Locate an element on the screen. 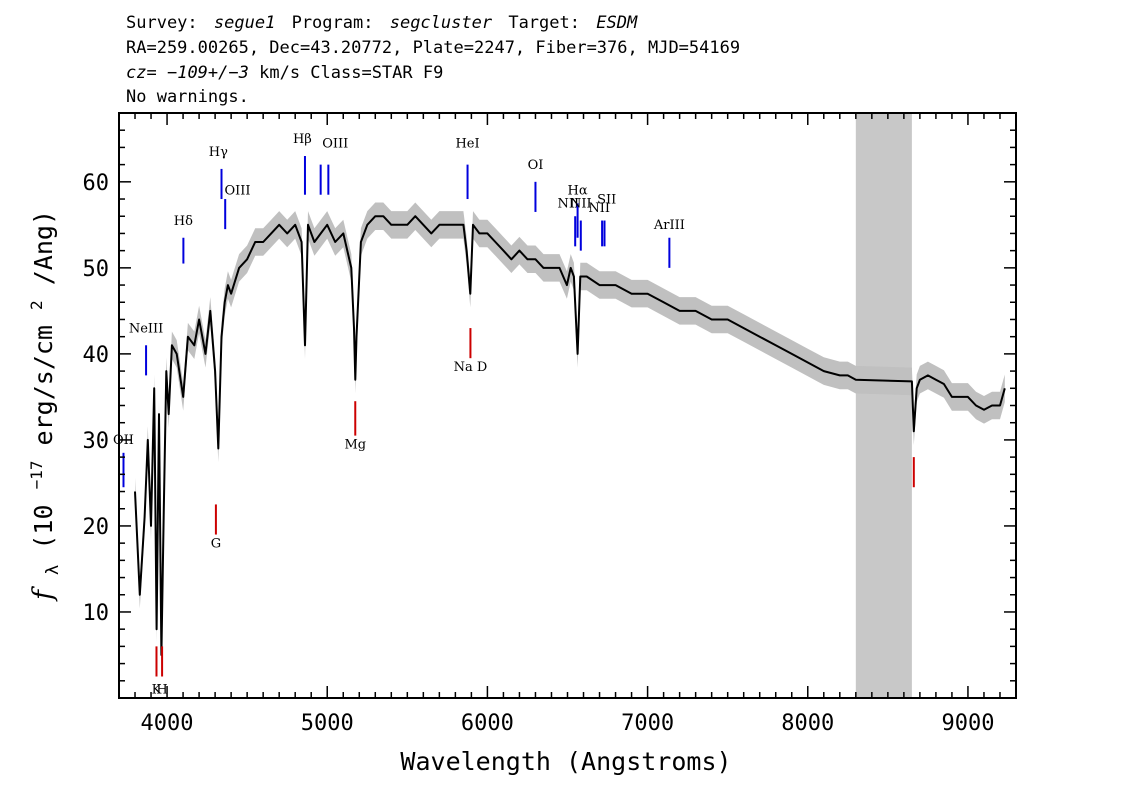  absorption-line-label: Na D is located at coordinates (471, 367).